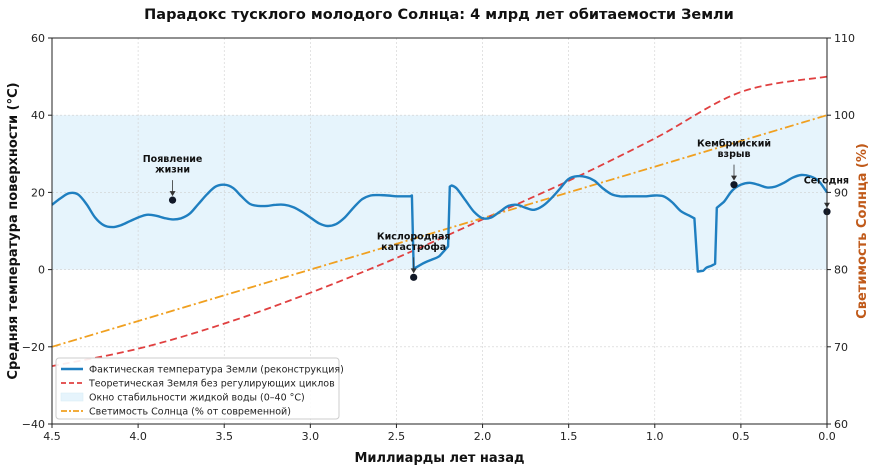  What do you see at coordinates (224, 436) in the screenshot?
I see `x-tick-label: 3.5` at bounding box center [224, 436].